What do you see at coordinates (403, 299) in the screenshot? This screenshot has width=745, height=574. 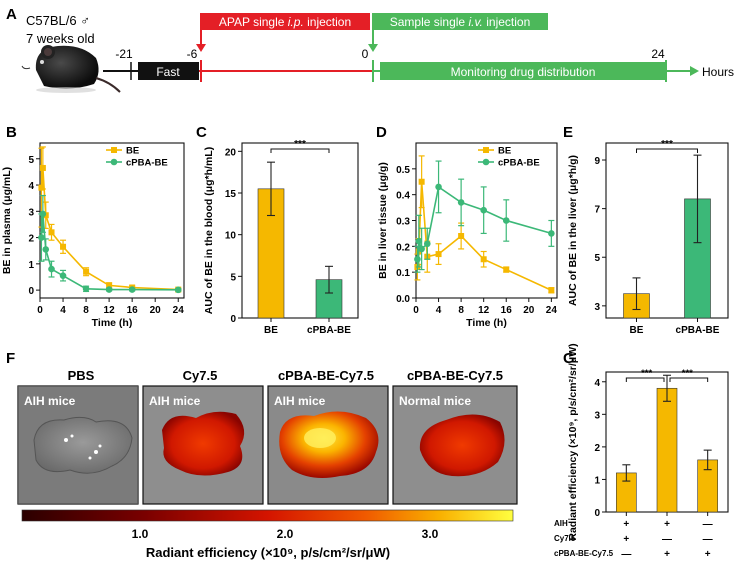 I see `chart-d-ytick-label: 0.0` at bounding box center [403, 299].